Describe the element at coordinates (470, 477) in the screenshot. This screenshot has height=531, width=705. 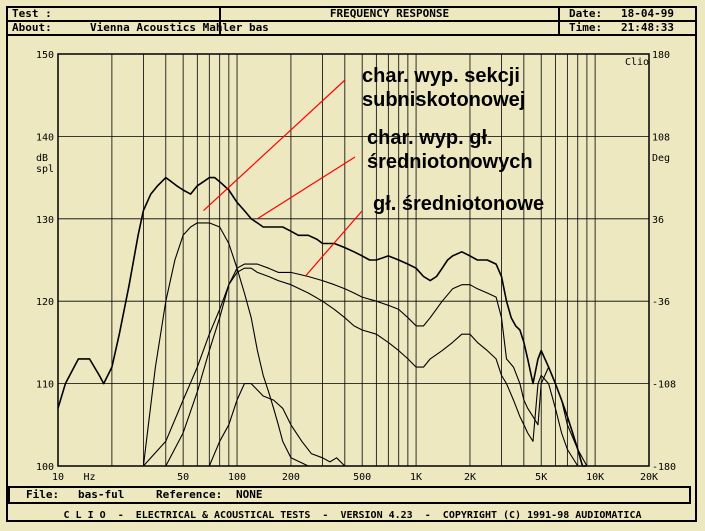
I see `x-tick-label: 2K` at that location.